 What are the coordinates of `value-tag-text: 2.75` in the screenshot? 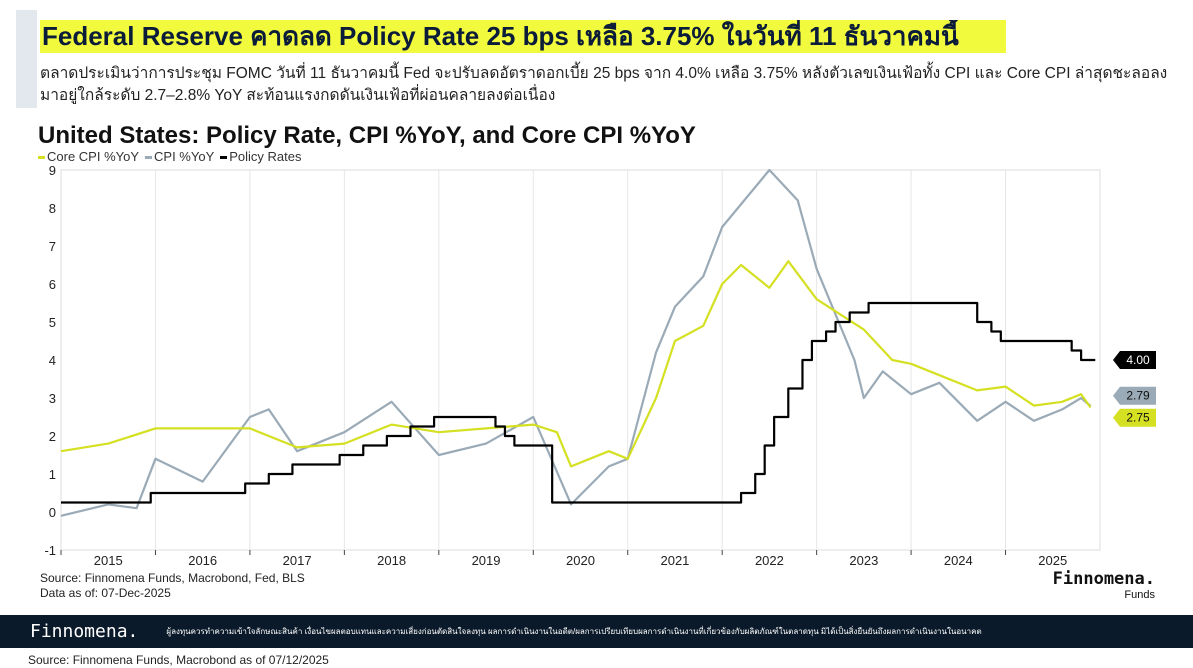 It's located at (1138, 418).